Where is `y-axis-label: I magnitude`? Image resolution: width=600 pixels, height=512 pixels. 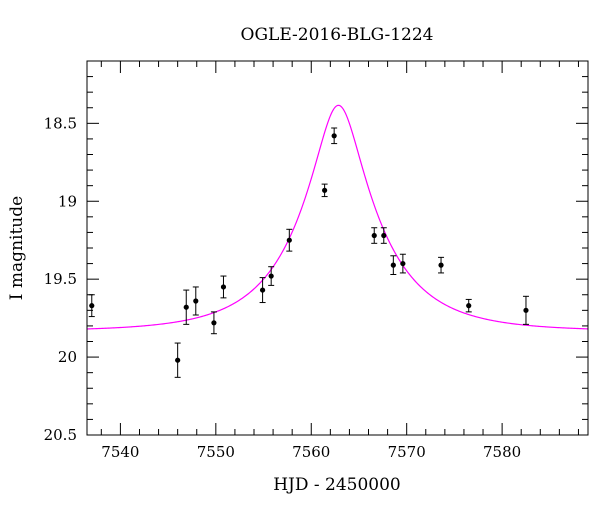
y-axis-label: I magnitude is located at coordinates (17, 248).